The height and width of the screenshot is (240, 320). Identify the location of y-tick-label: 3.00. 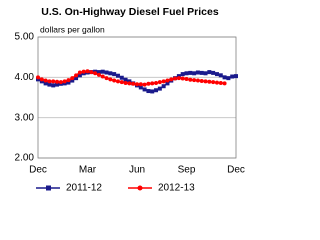
(25, 117).